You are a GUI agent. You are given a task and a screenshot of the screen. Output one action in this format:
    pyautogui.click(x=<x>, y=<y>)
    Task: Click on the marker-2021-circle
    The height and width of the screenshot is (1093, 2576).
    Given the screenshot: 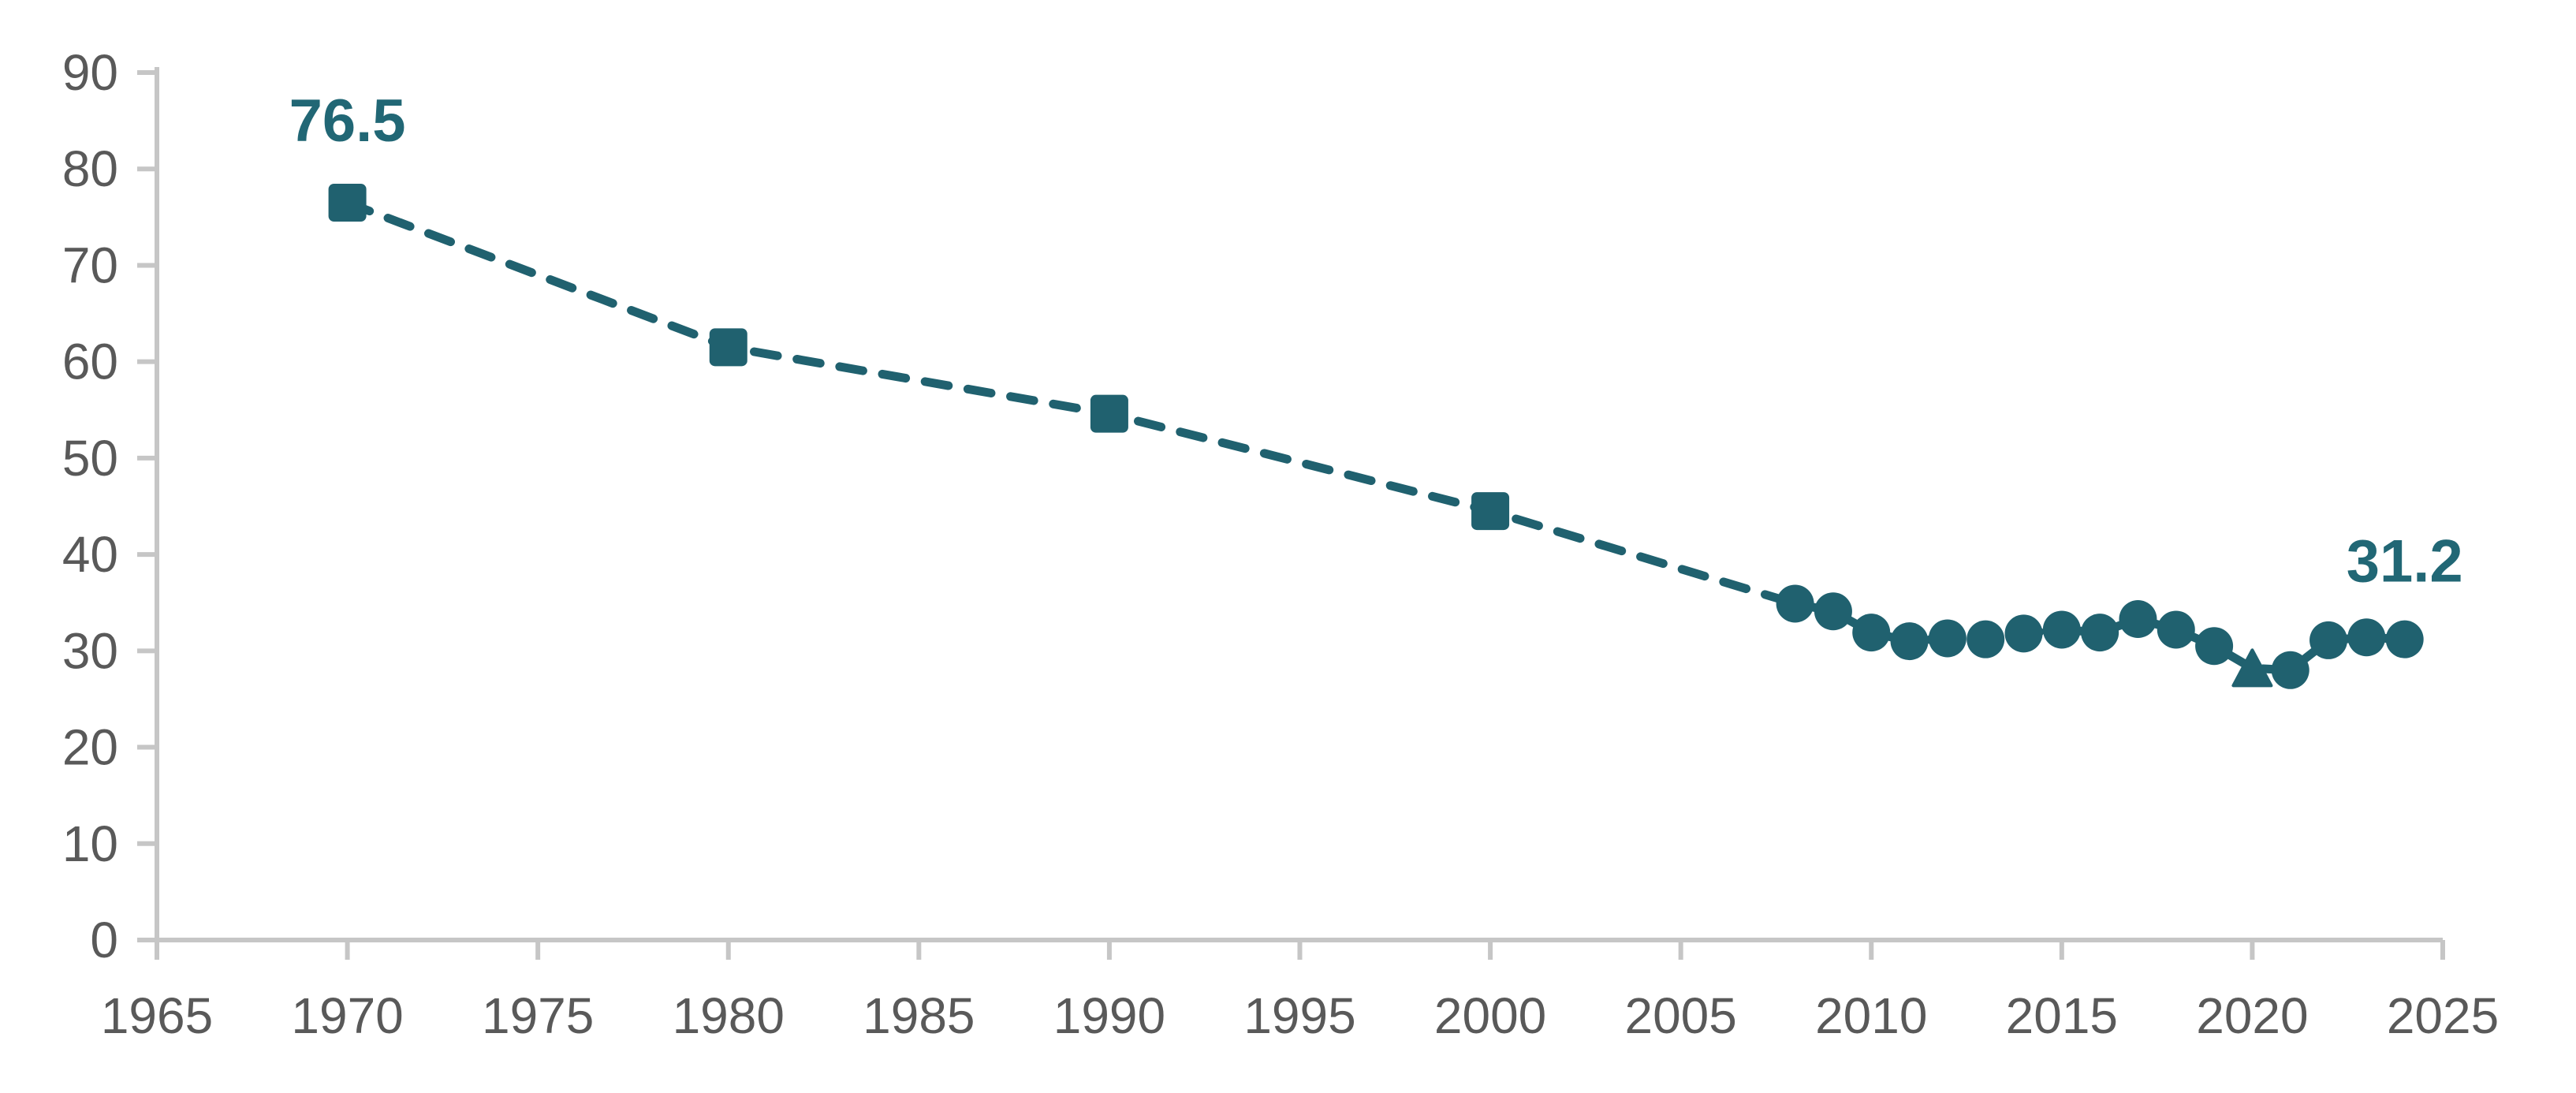 What is the action you would take?
    pyautogui.click(x=2290, y=670)
    